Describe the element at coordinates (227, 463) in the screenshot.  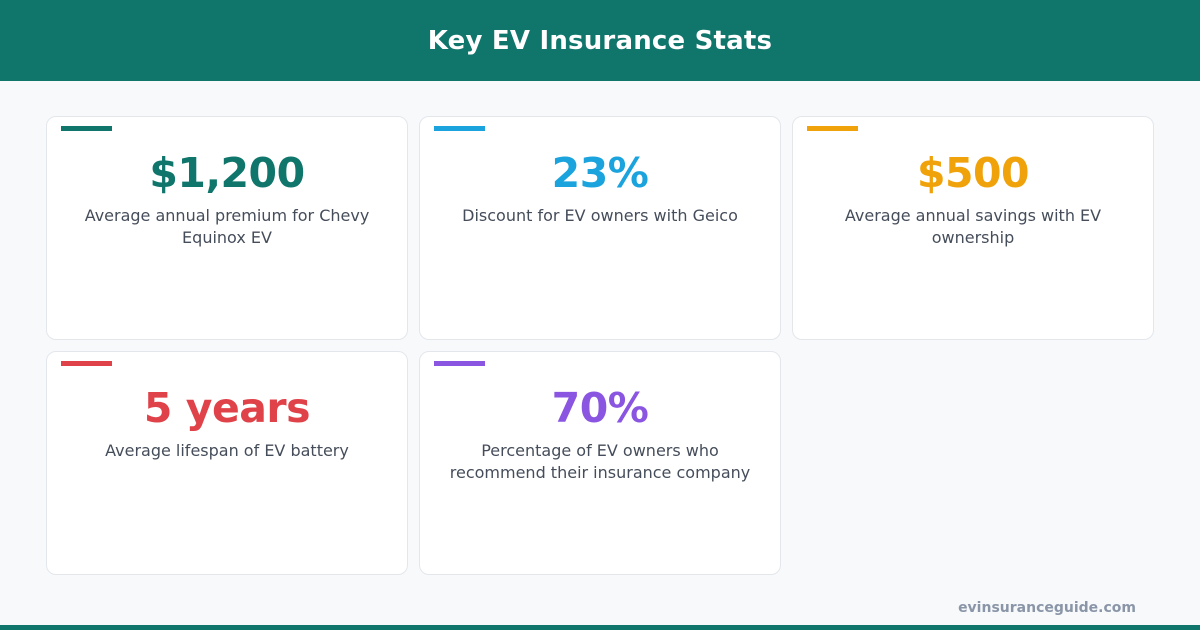
I see `stat-card-battery: 5 years Average lifespan of EV battery` at that location.